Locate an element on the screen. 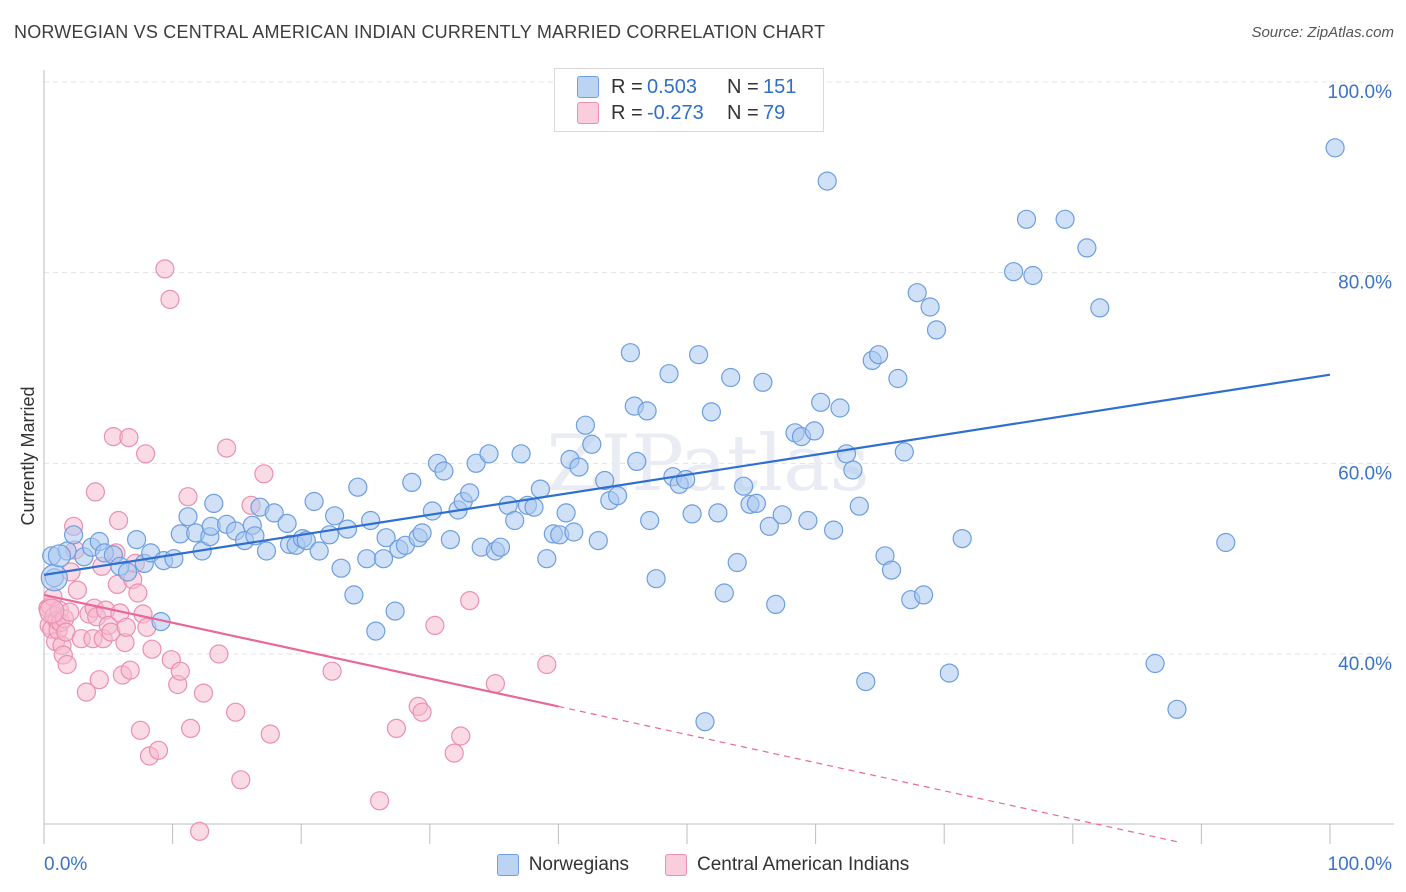 Image resolution: width=1406 pixels, height=892 pixels. legend-row-norwegians: R = 0.503 N = 151 is located at coordinates (686, 87).